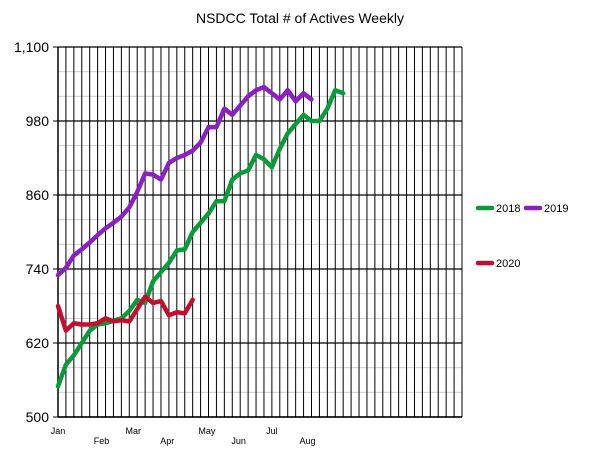  What do you see at coordinates (125, 313) in the screenshot?
I see `series-line-2020` at bounding box center [125, 313].